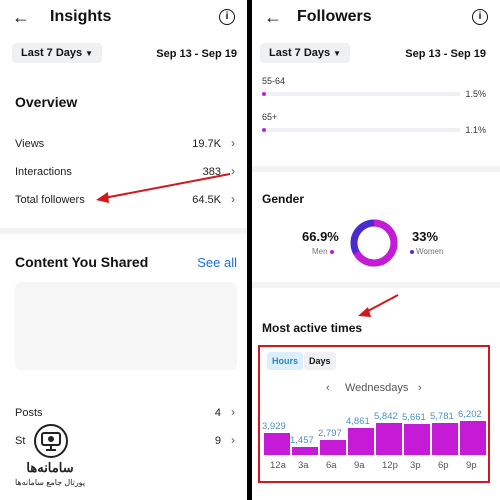 This screenshot has width=500, height=500. I want to click on selected-day: Wednesdays, so click(377, 388).